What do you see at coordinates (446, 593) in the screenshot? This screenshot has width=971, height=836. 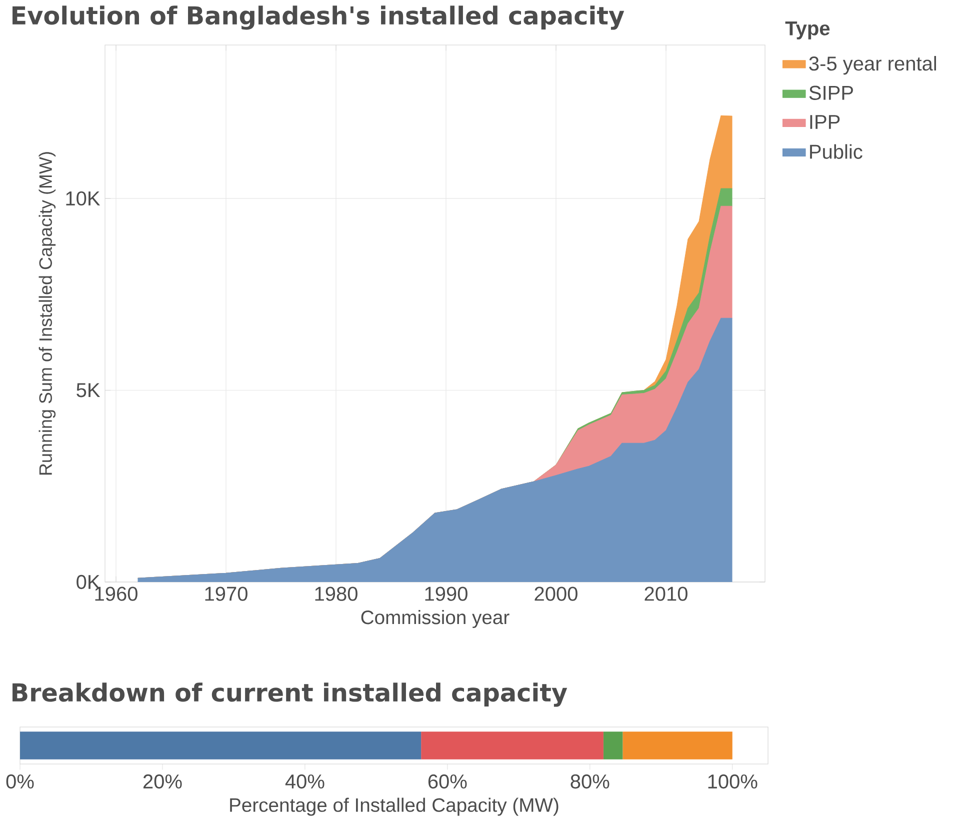 I see `x-tick-label: 1990` at bounding box center [446, 593].